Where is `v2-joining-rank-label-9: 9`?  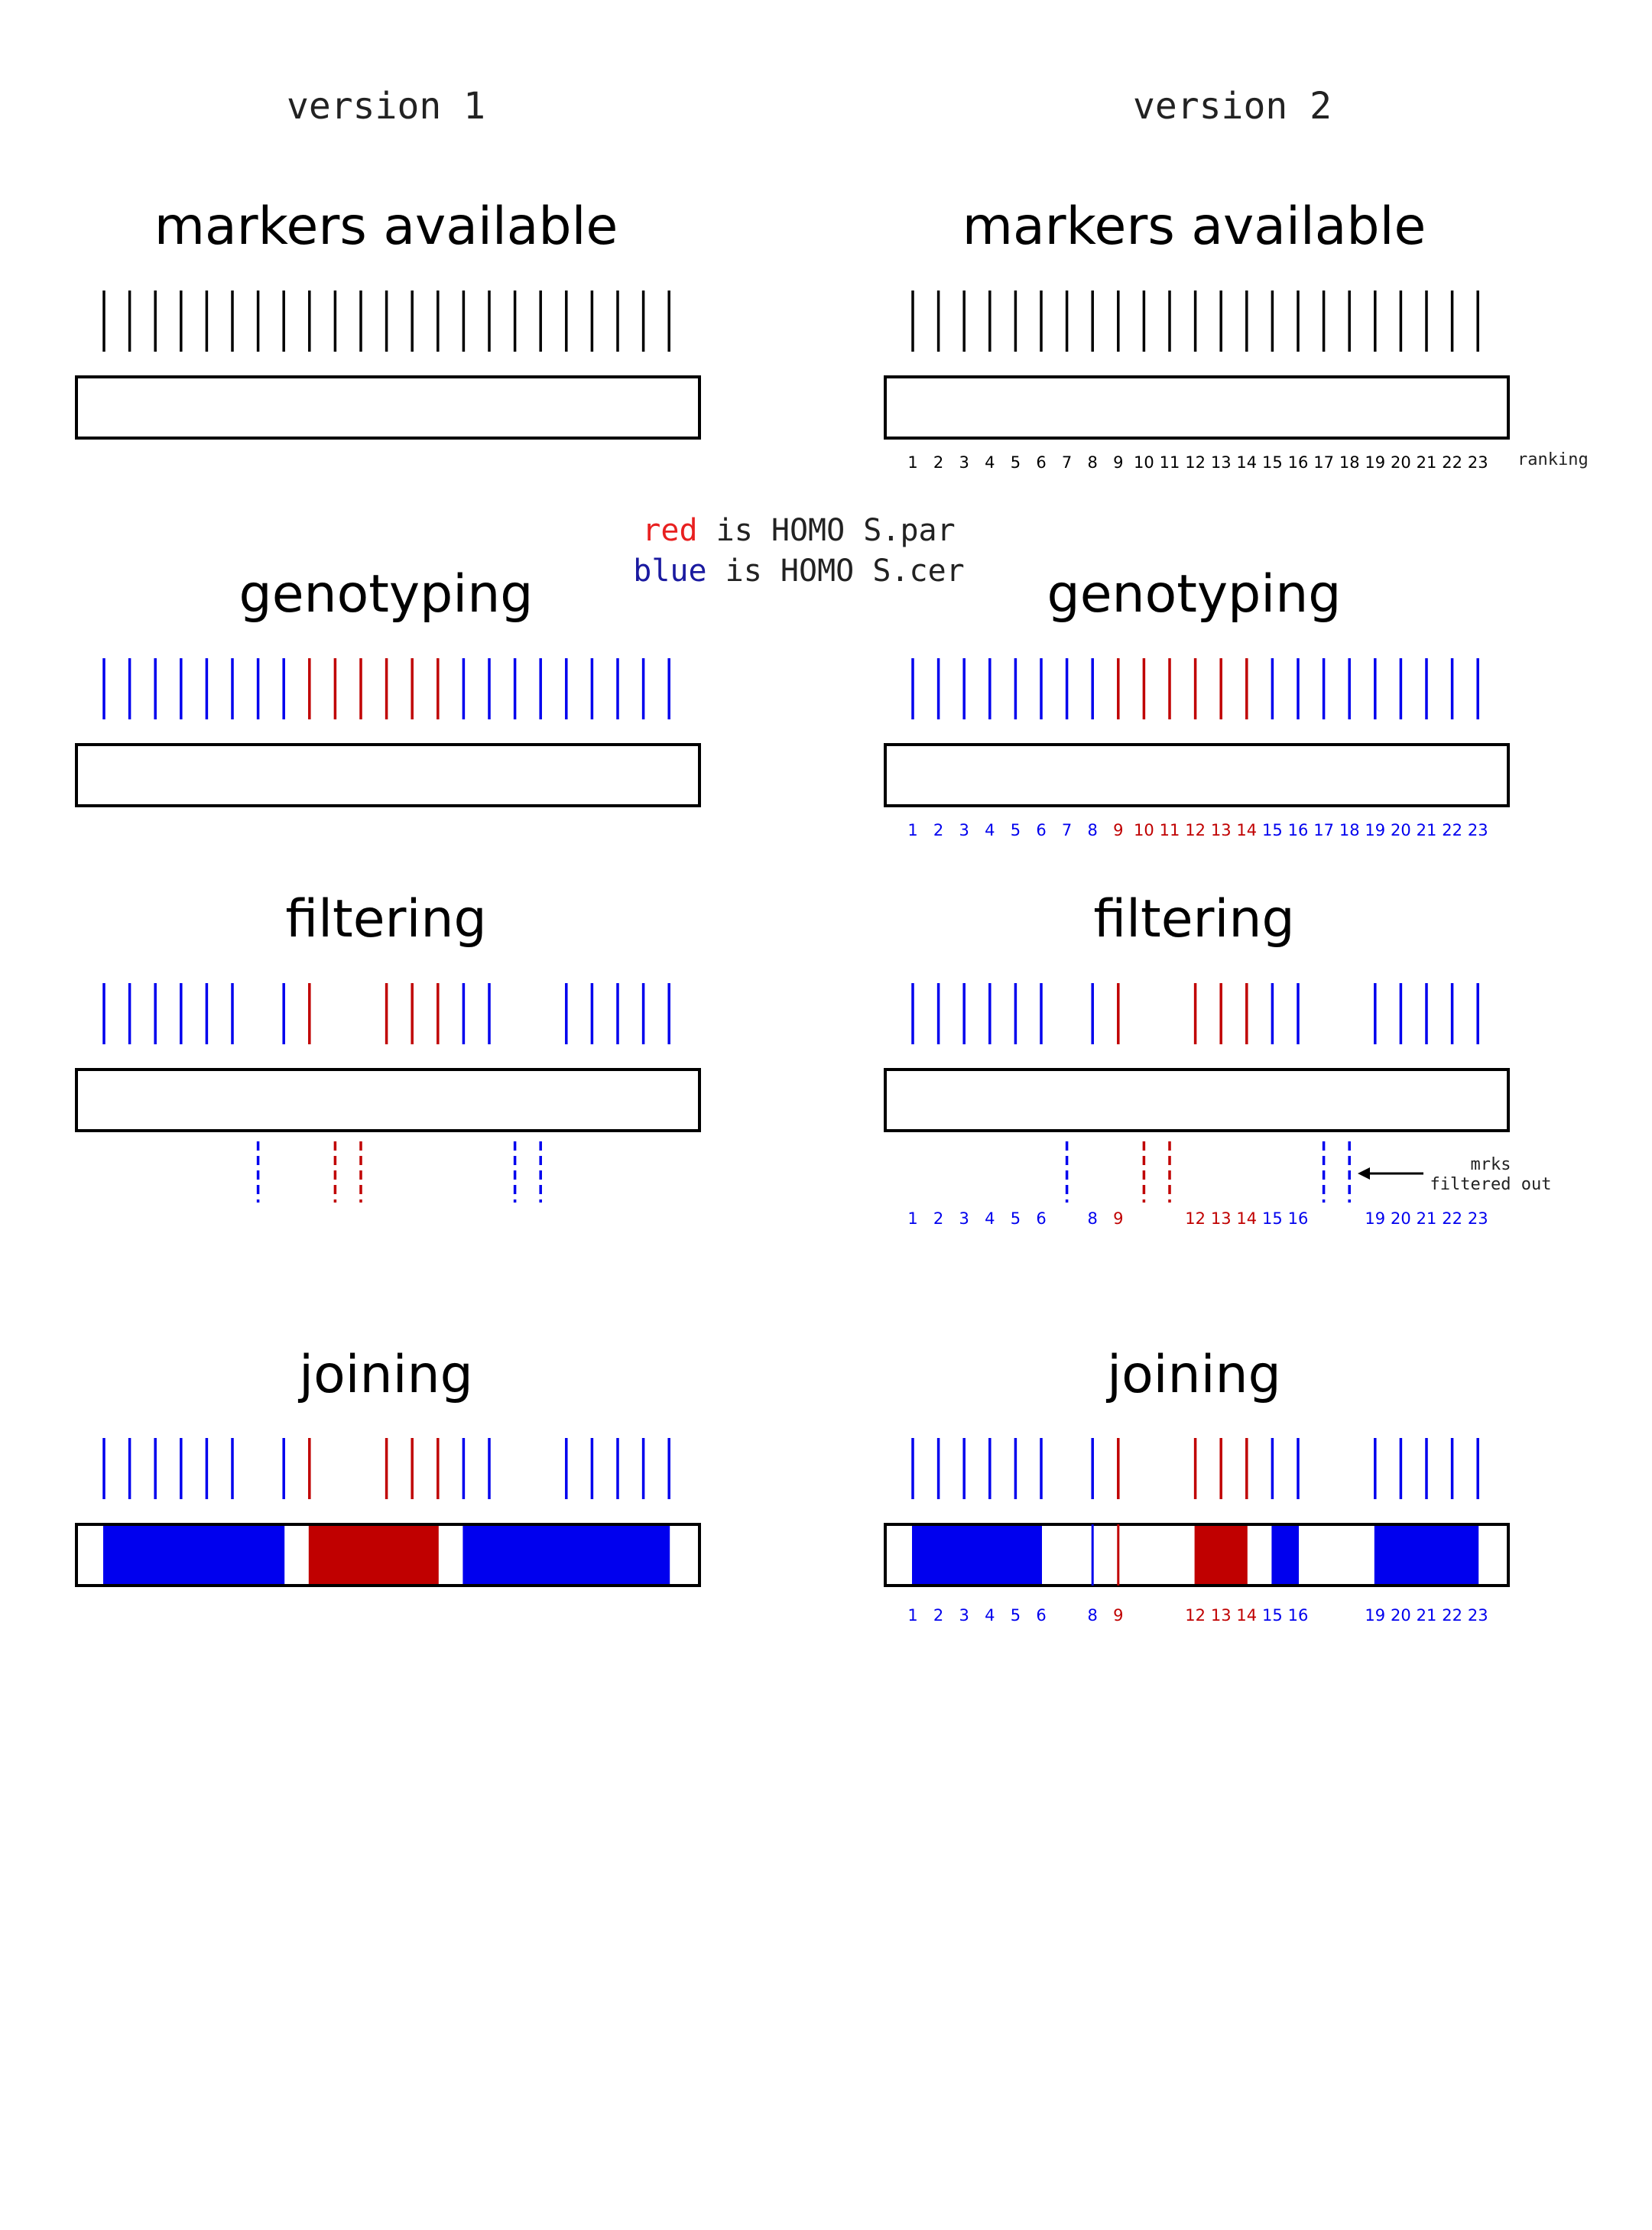
v2-joining-rank-label-9: 9 is located at coordinates (1118, 1615).